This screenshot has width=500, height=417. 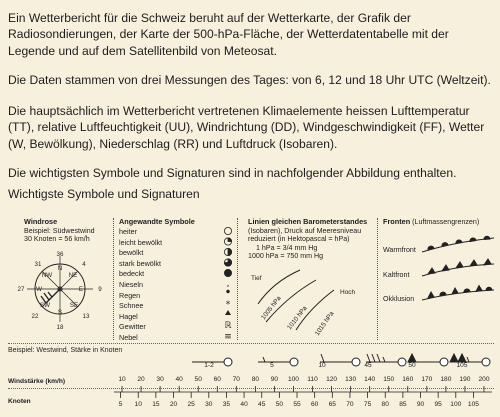 What do you see at coordinates (312, 379) in the screenshot?
I see `kmh-tick-label: 110` at bounding box center [312, 379].